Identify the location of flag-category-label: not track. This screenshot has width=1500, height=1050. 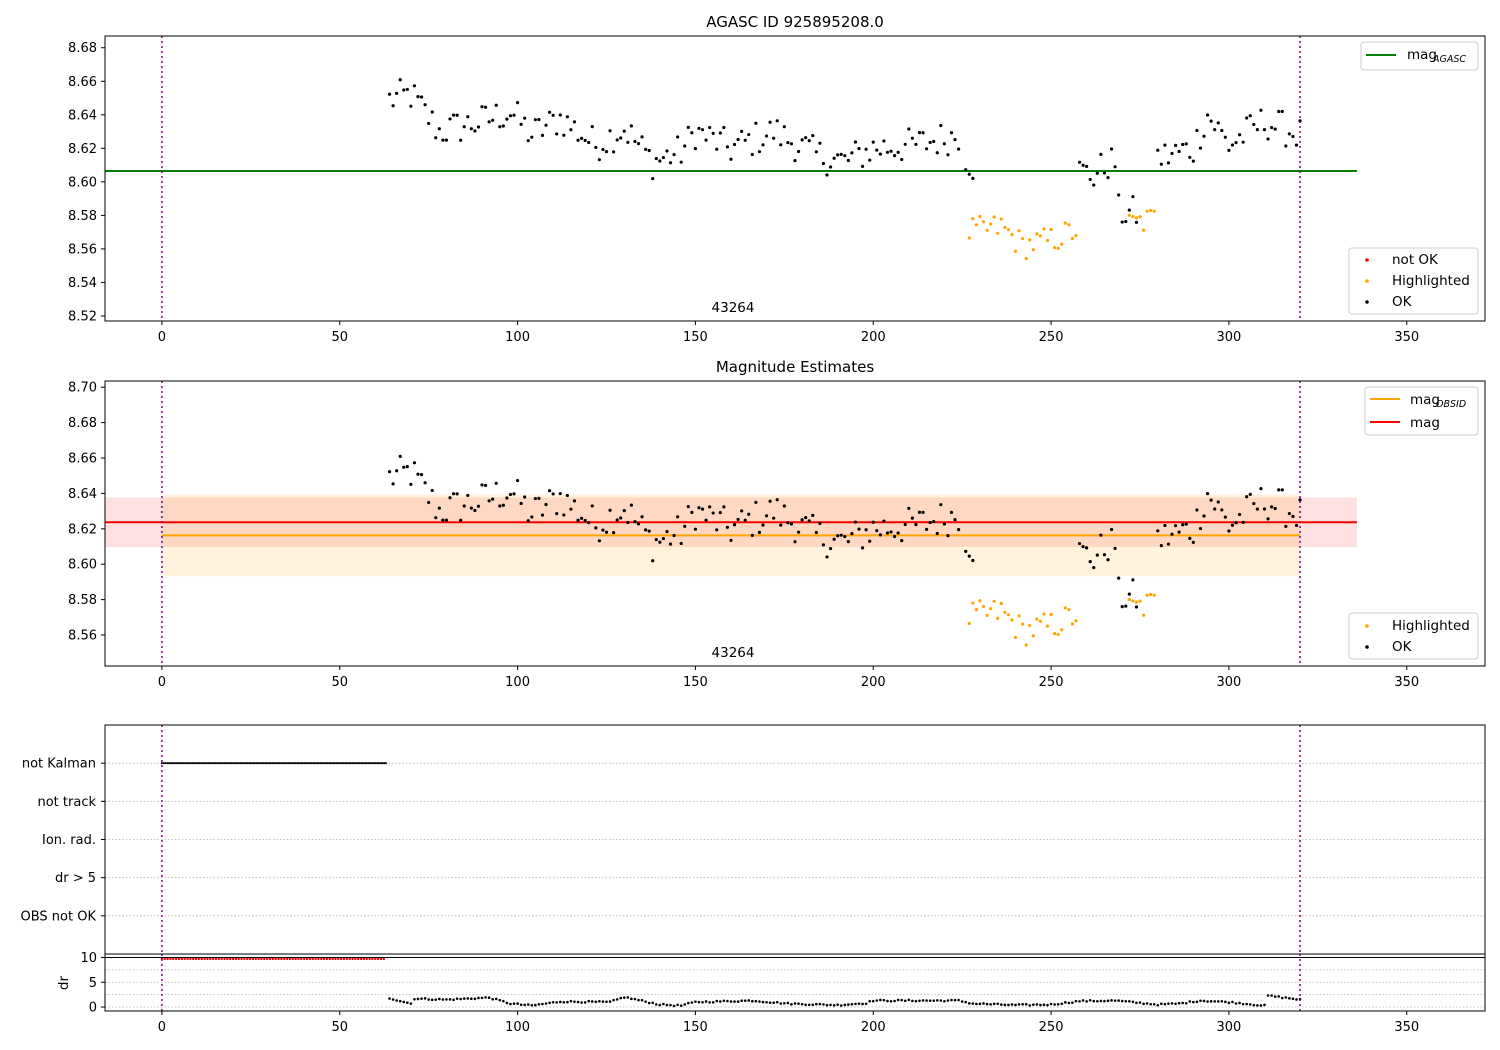
(66, 802).